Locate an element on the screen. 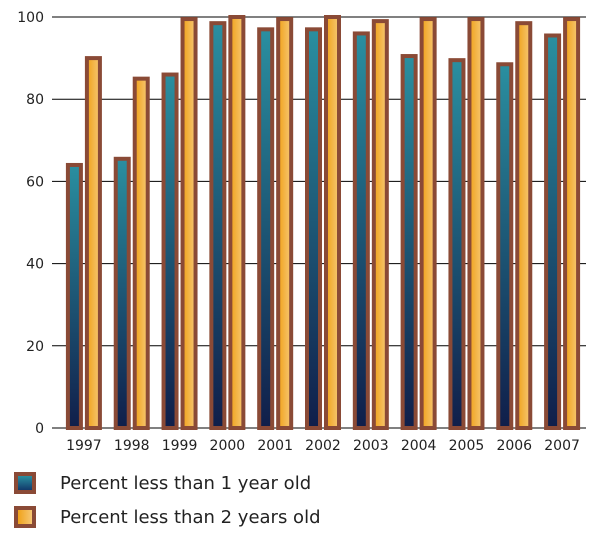 The width and height of the screenshot is (592, 536). bar-series-2-1998 is located at coordinates (141, 253).